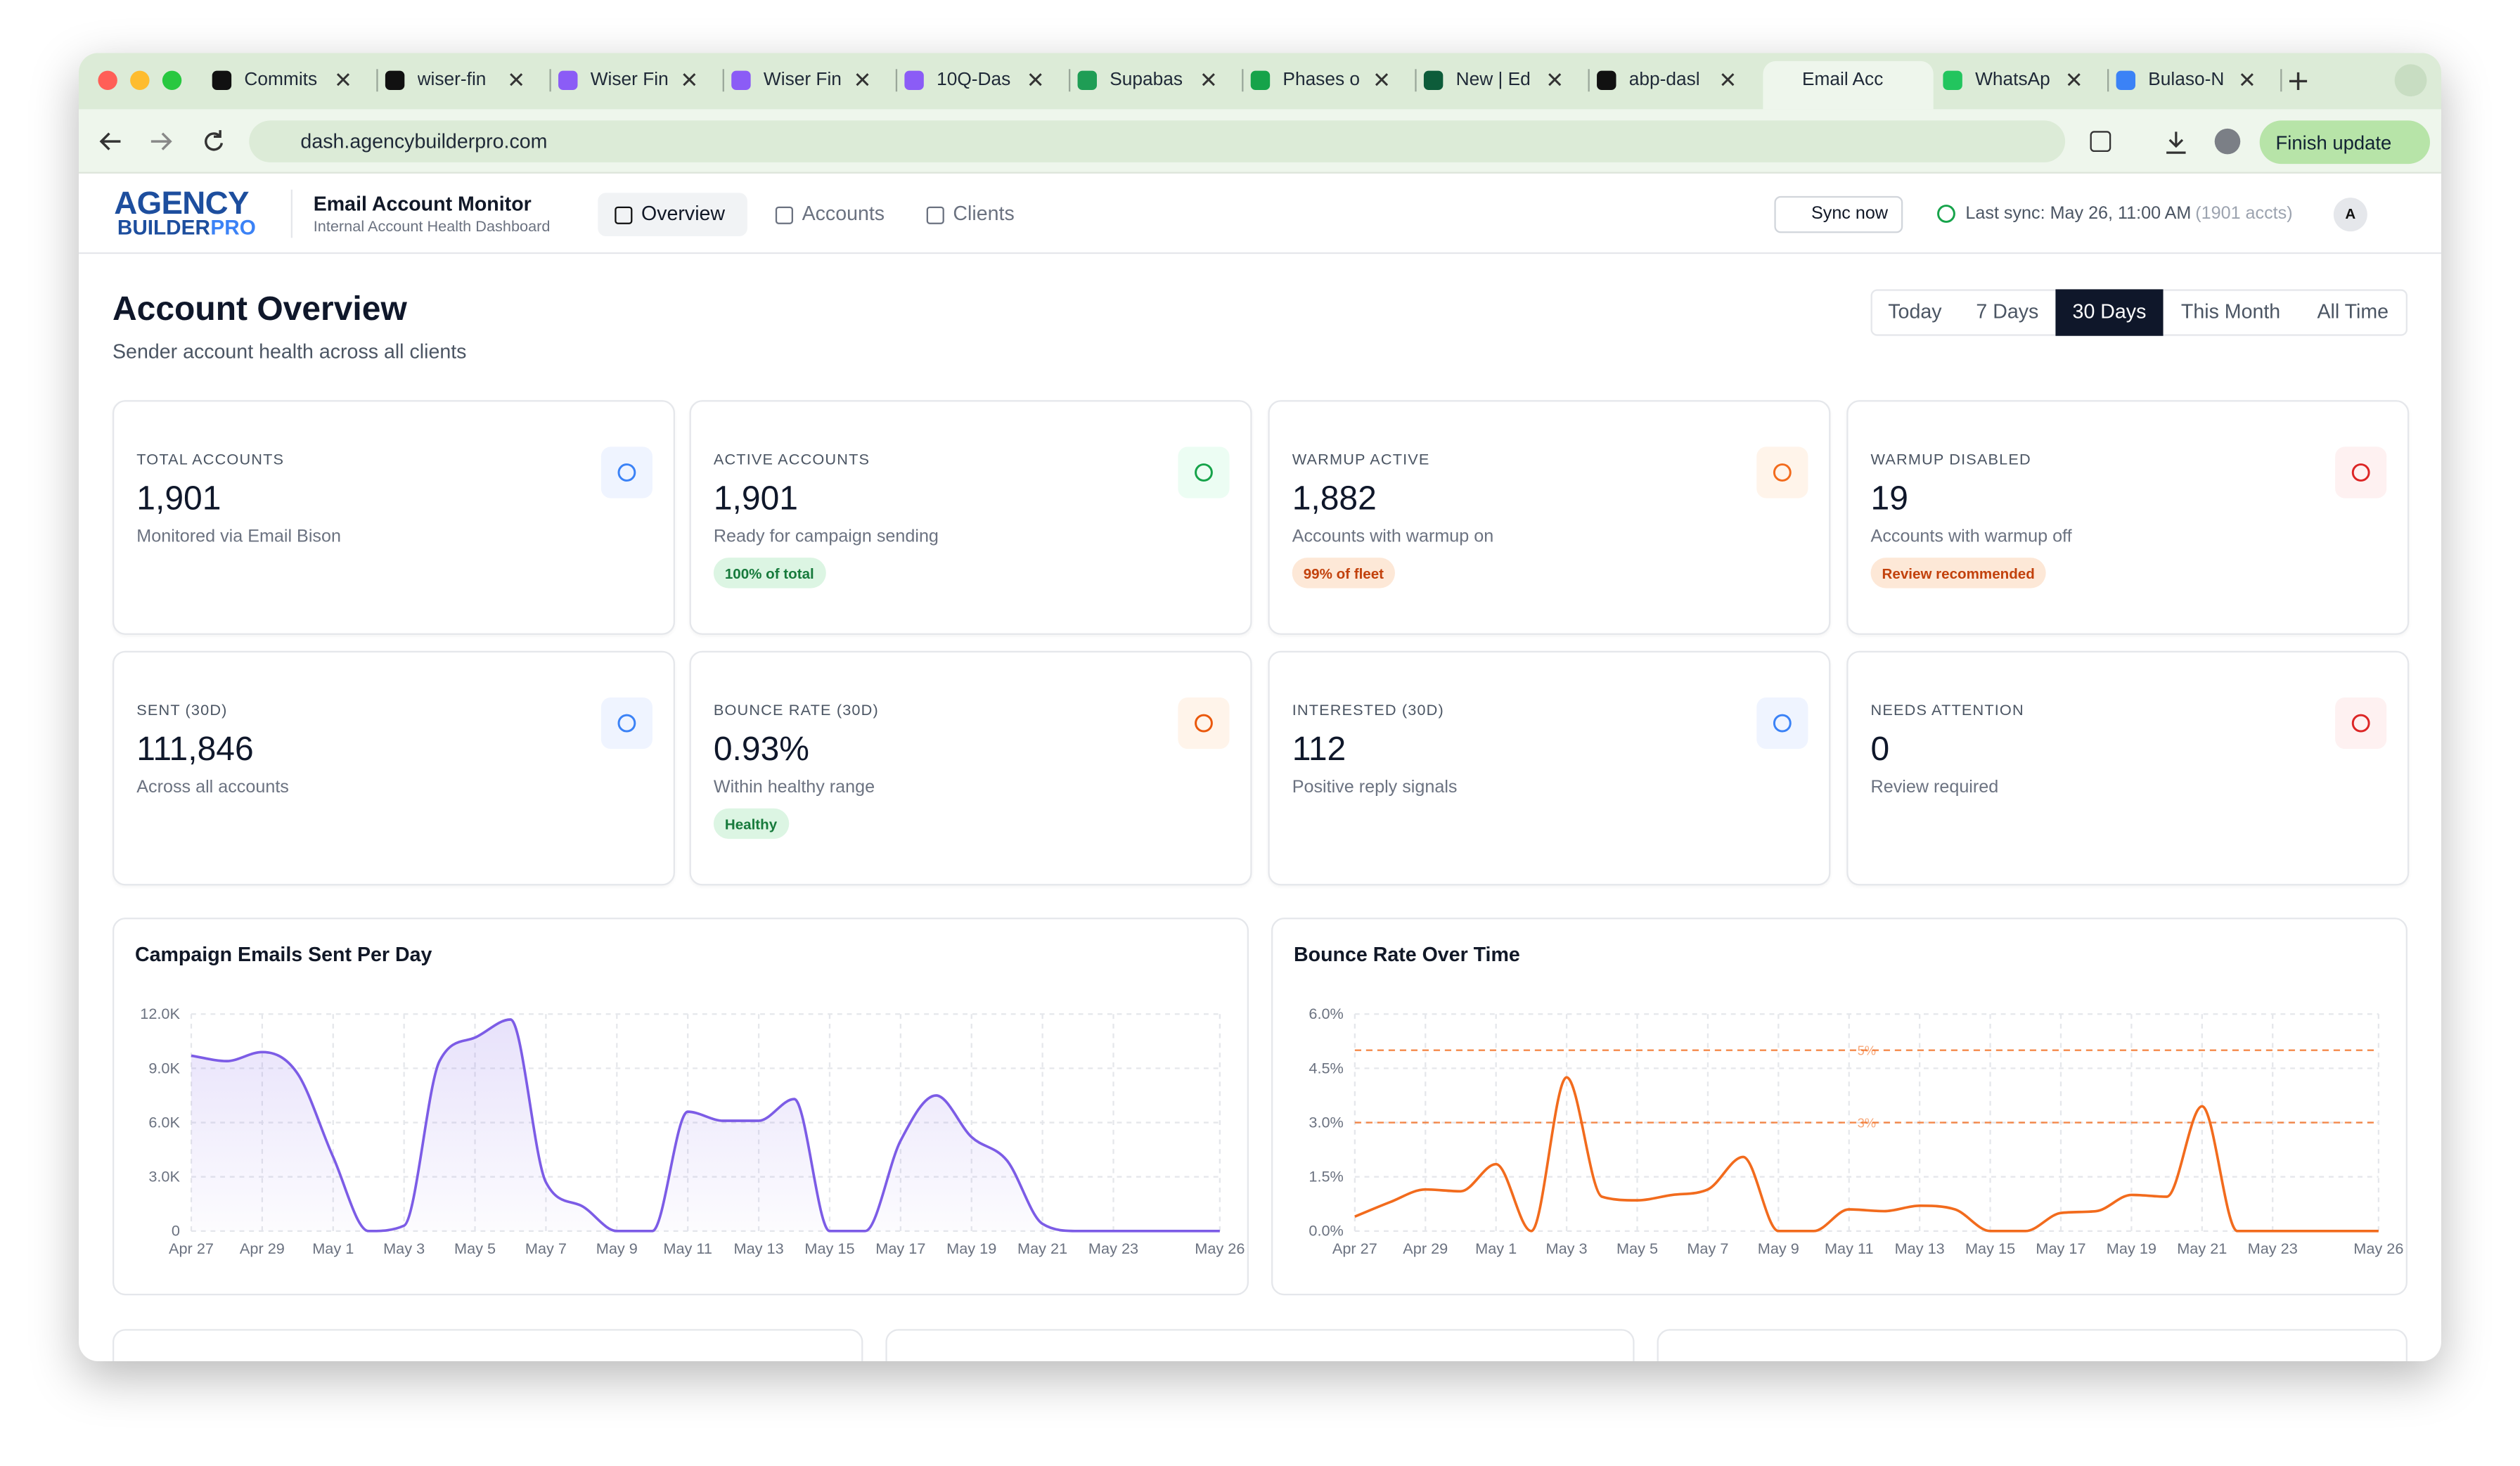  What do you see at coordinates (1493, 80) in the screenshot?
I see `tab-title: New | Ed` at bounding box center [1493, 80].